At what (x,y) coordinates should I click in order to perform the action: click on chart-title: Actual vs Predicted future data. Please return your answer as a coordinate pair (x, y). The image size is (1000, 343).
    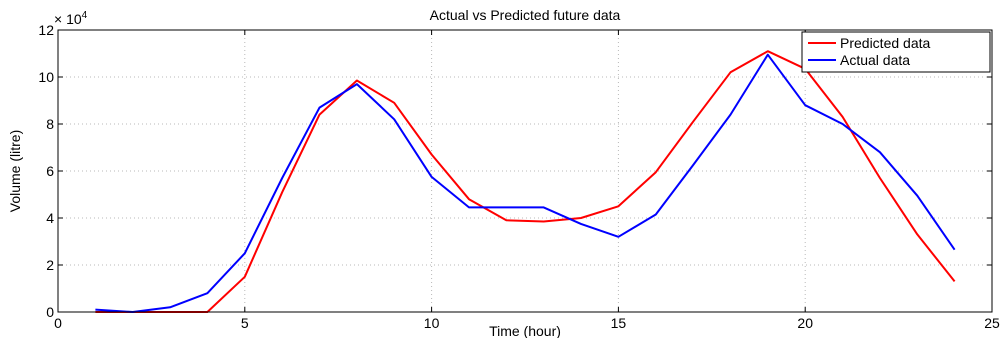
    Looking at the image, I should click on (525, 15).